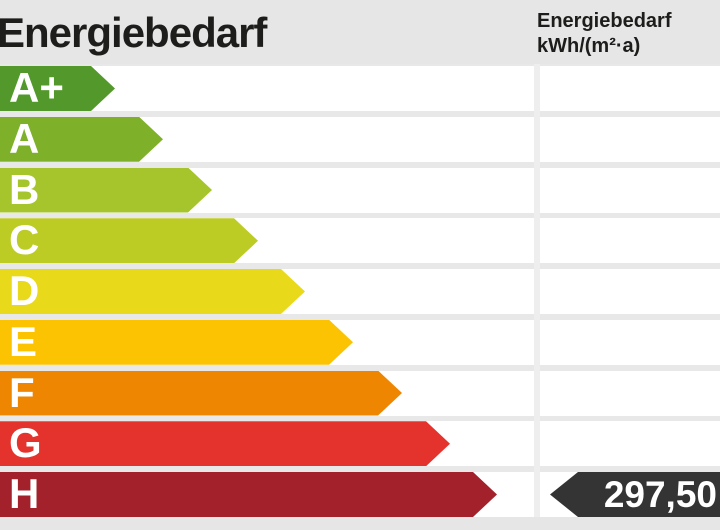 Image resolution: width=720 pixels, height=530 pixels. I want to click on energy-class-letter: A, so click(24, 138).